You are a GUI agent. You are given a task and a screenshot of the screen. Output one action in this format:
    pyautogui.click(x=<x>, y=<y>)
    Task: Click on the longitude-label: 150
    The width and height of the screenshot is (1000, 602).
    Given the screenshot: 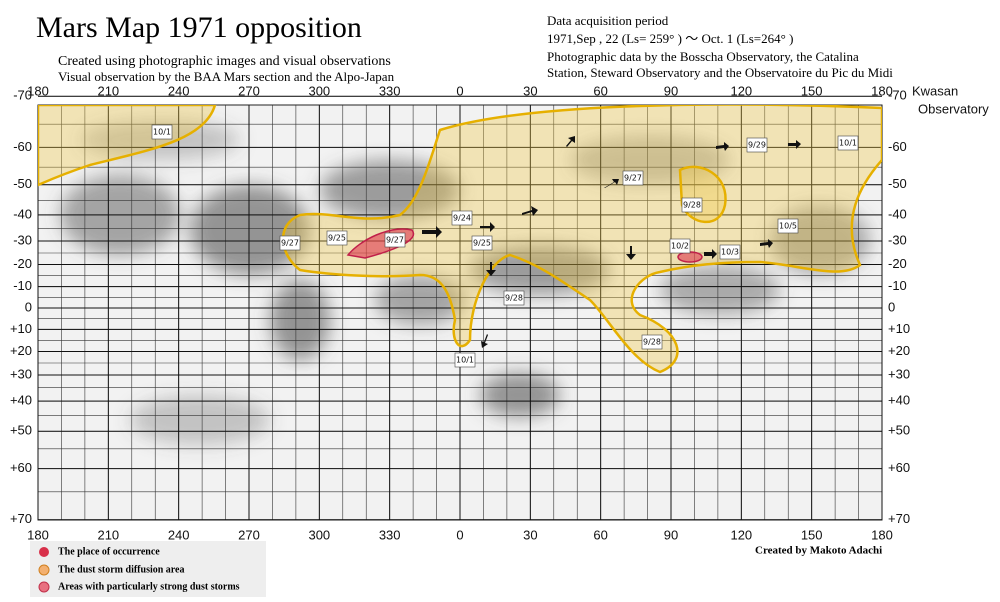 What is the action you would take?
    pyautogui.click(x=812, y=534)
    